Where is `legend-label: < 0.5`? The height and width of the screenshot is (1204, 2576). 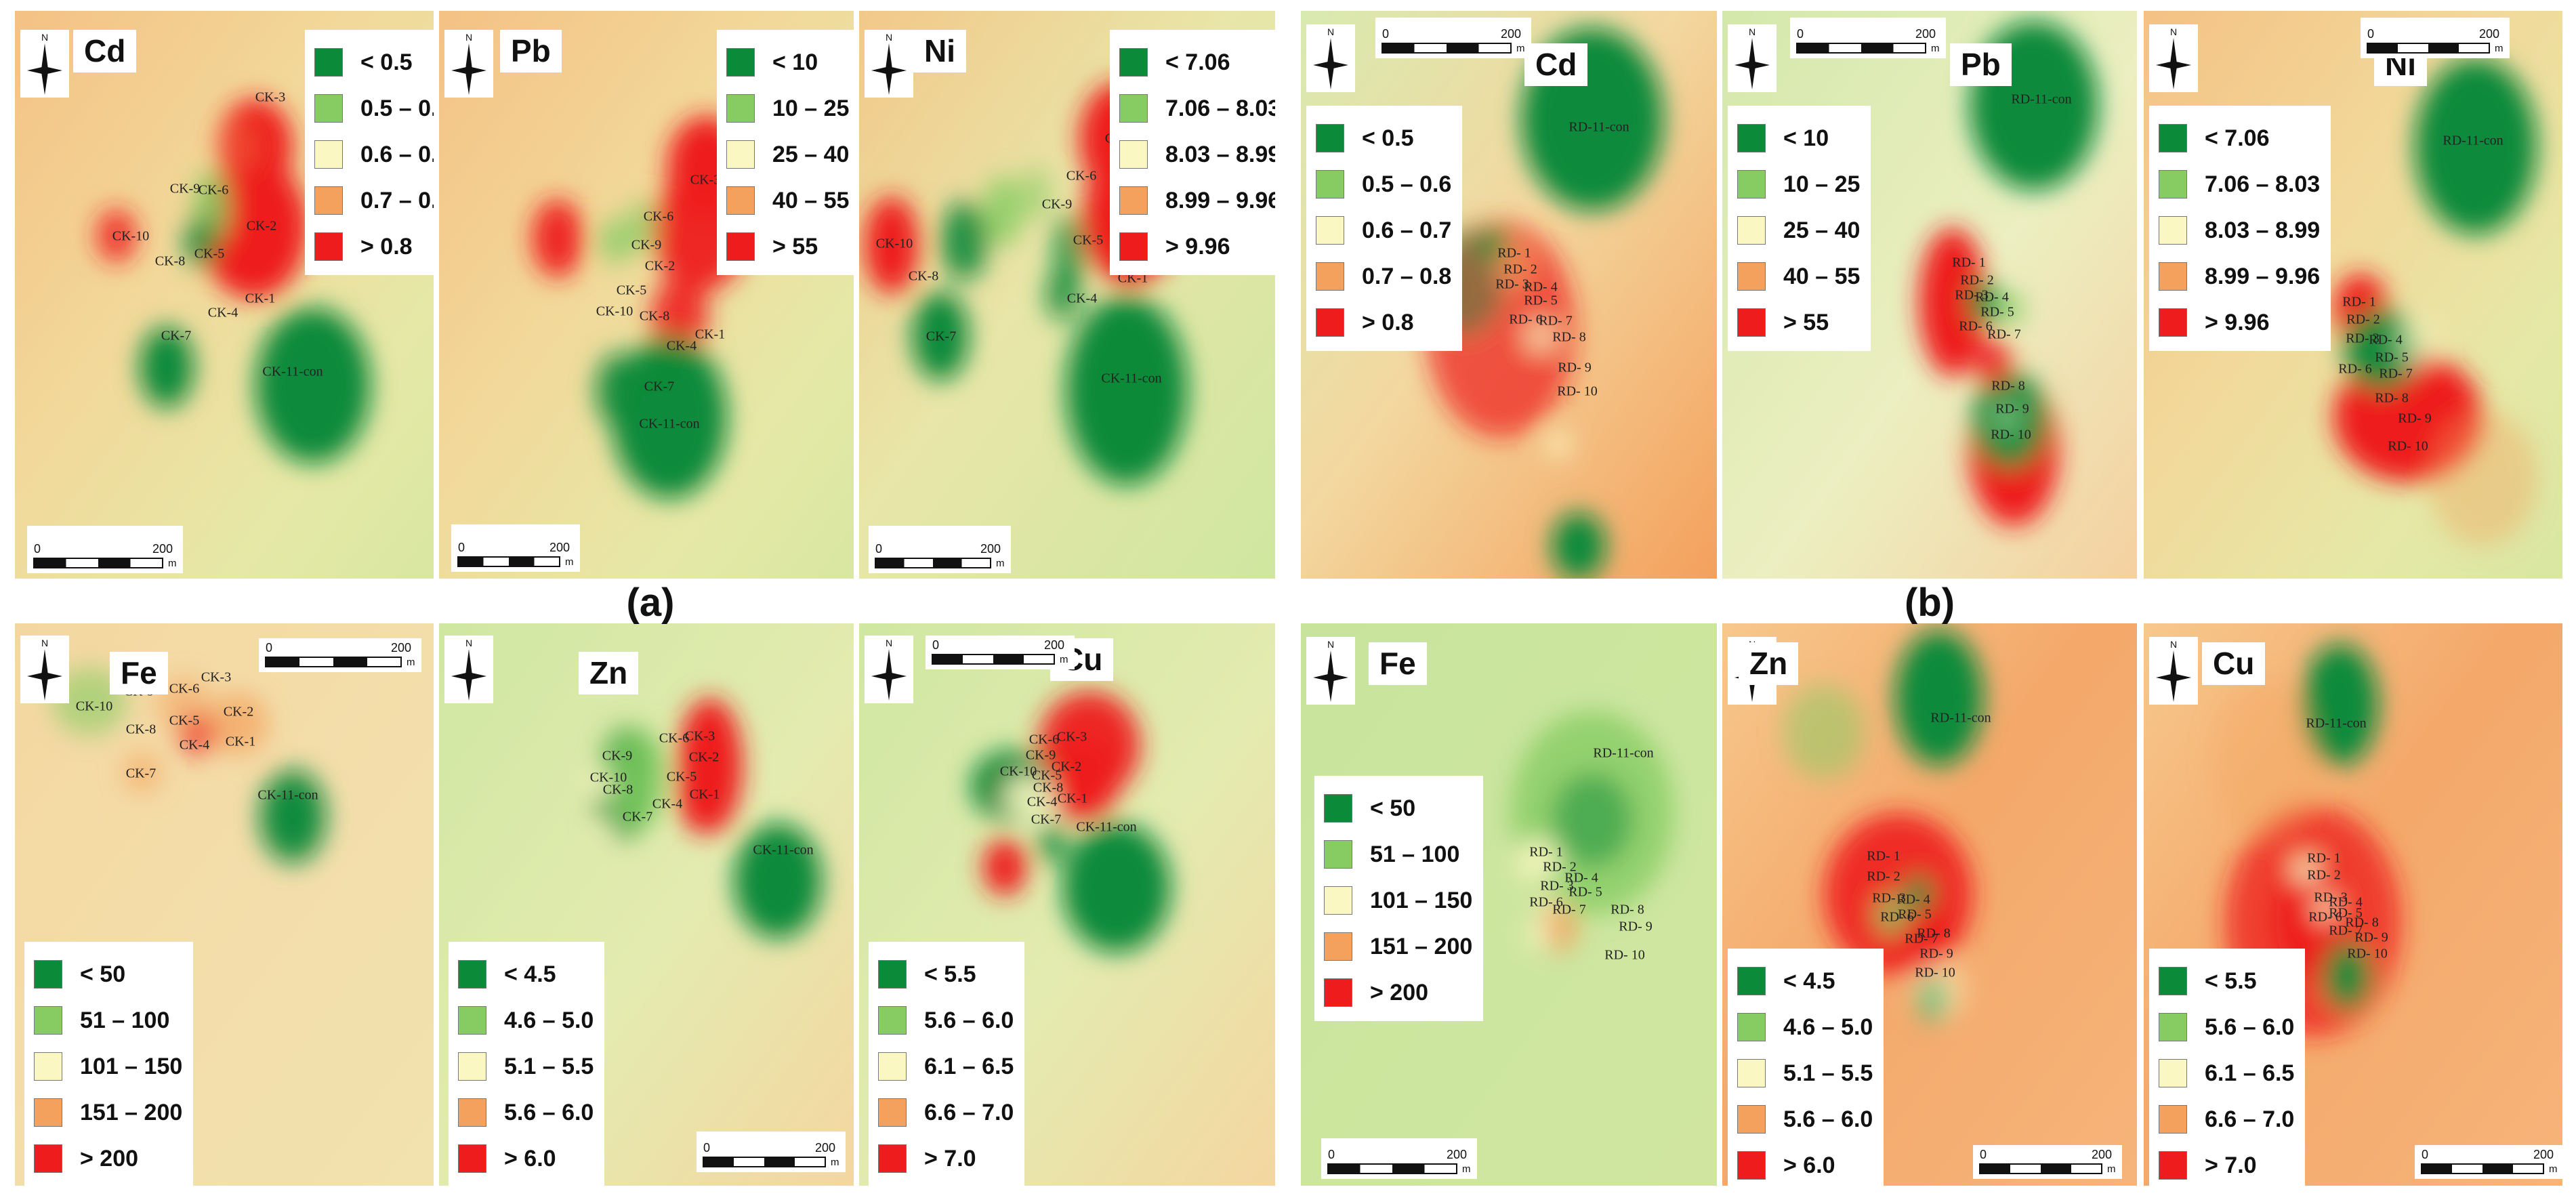 legend-label: < 0.5 is located at coordinates (386, 62).